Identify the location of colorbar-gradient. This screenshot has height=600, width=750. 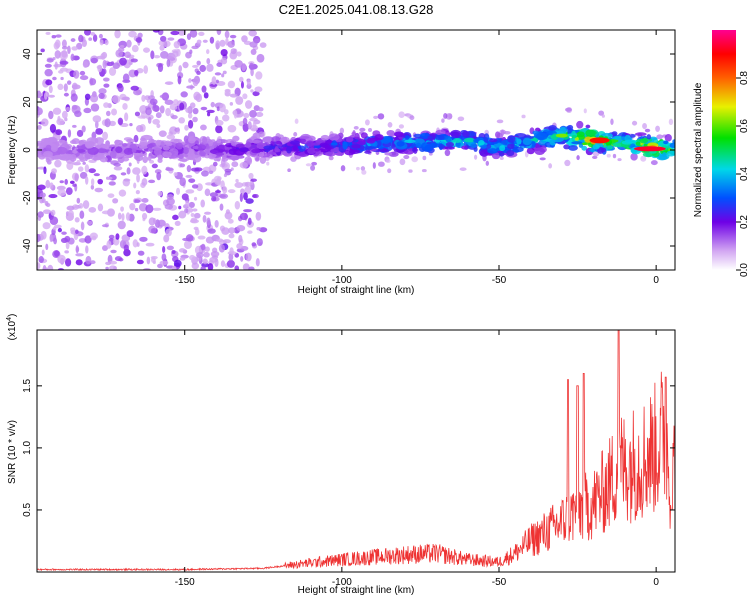
(724, 150).